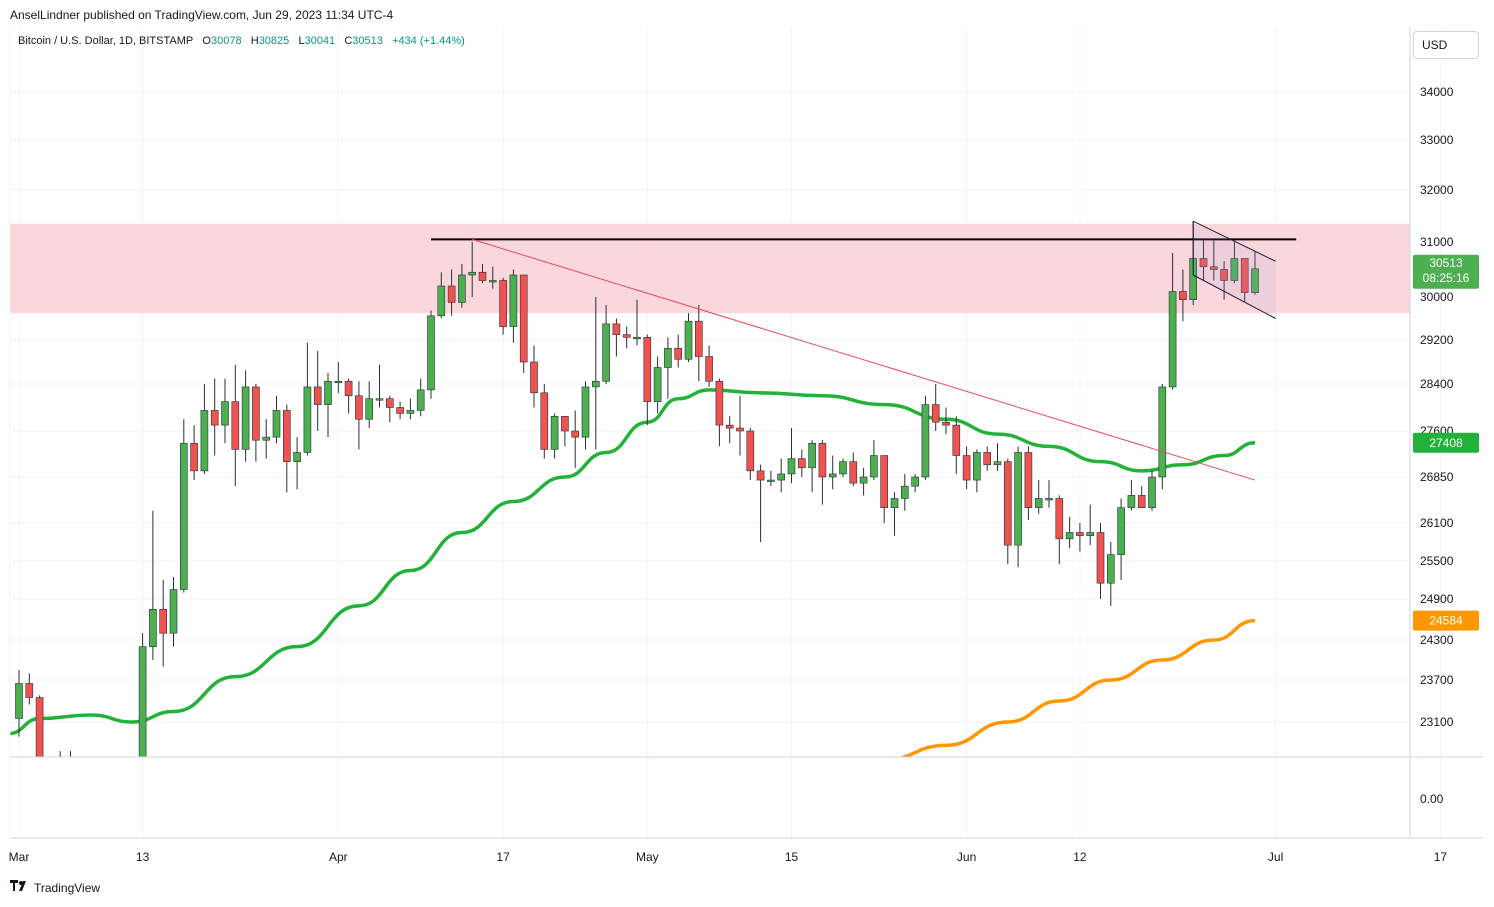  Describe the element at coordinates (1441, 857) in the screenshot. I see `x-tick-label: 17` at that location.